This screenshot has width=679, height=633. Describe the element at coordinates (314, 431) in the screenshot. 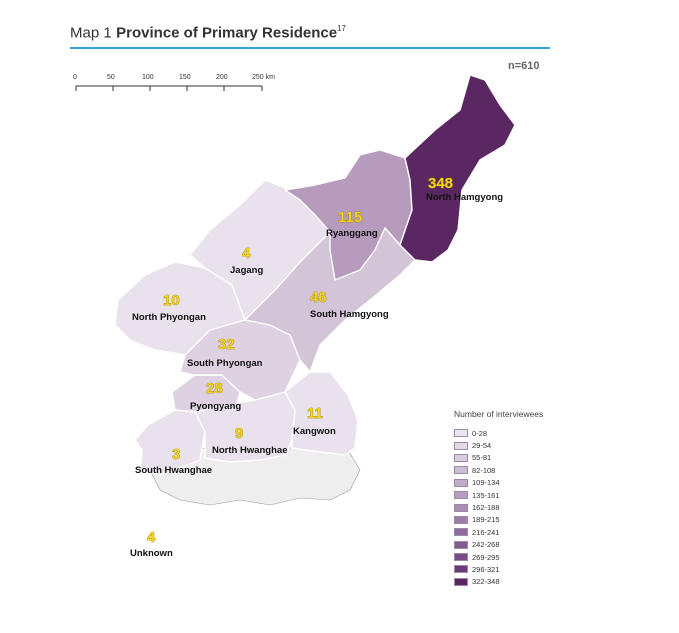

I see `label-kangwon: Kangwon` at that location.